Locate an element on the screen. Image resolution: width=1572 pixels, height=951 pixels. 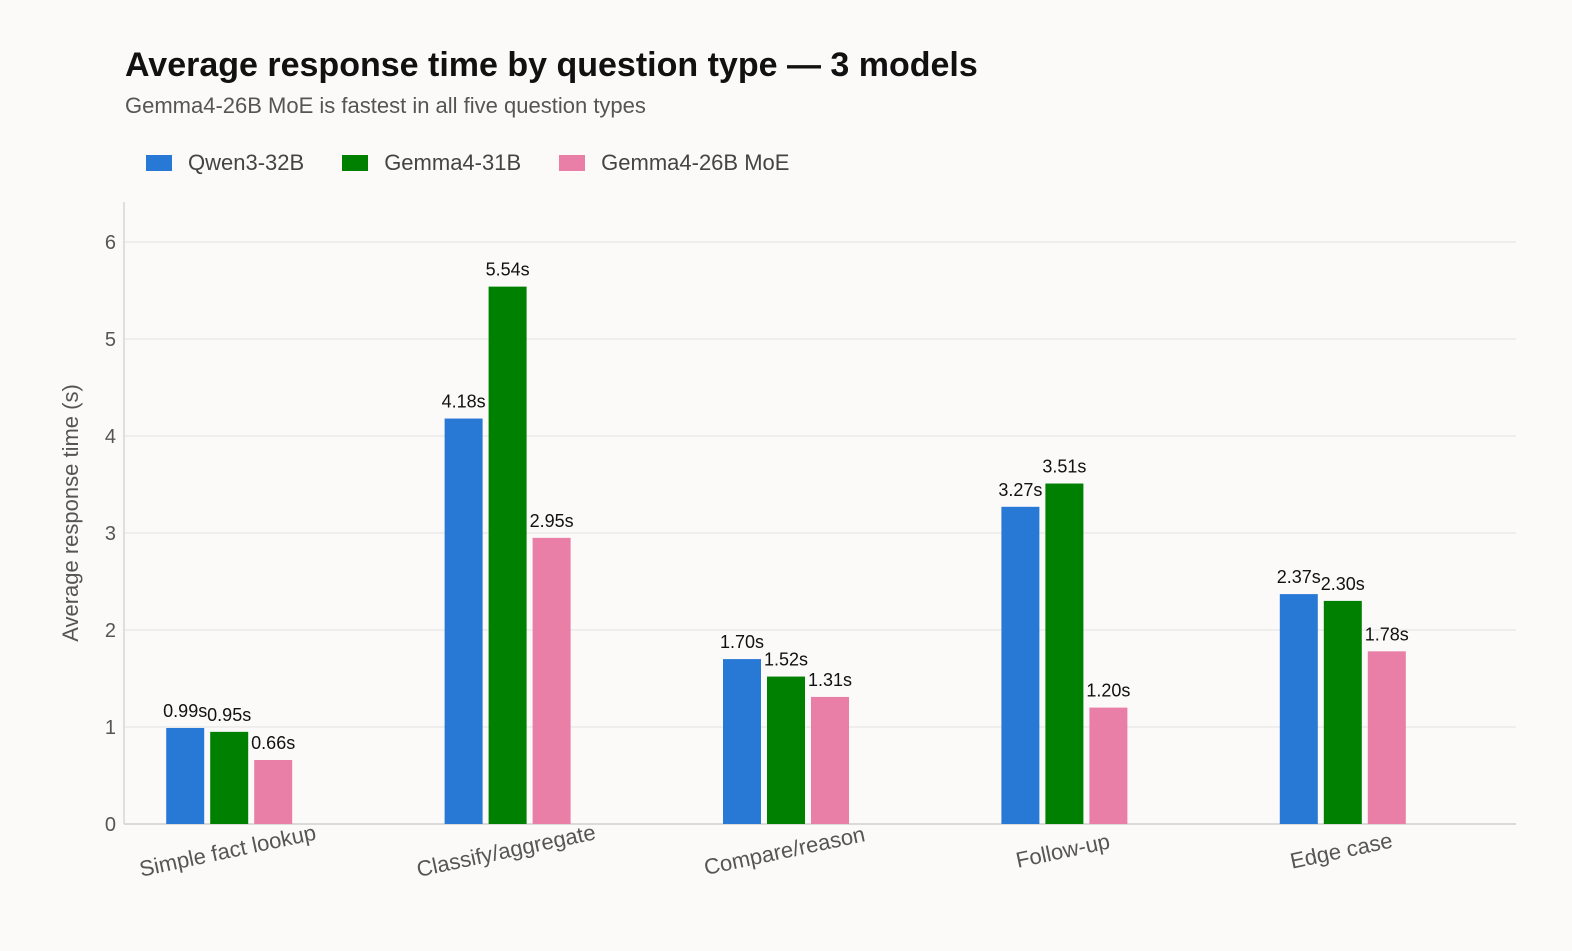
bar-compare-reason-gemma4-31b is located at coordinates (786, 750).